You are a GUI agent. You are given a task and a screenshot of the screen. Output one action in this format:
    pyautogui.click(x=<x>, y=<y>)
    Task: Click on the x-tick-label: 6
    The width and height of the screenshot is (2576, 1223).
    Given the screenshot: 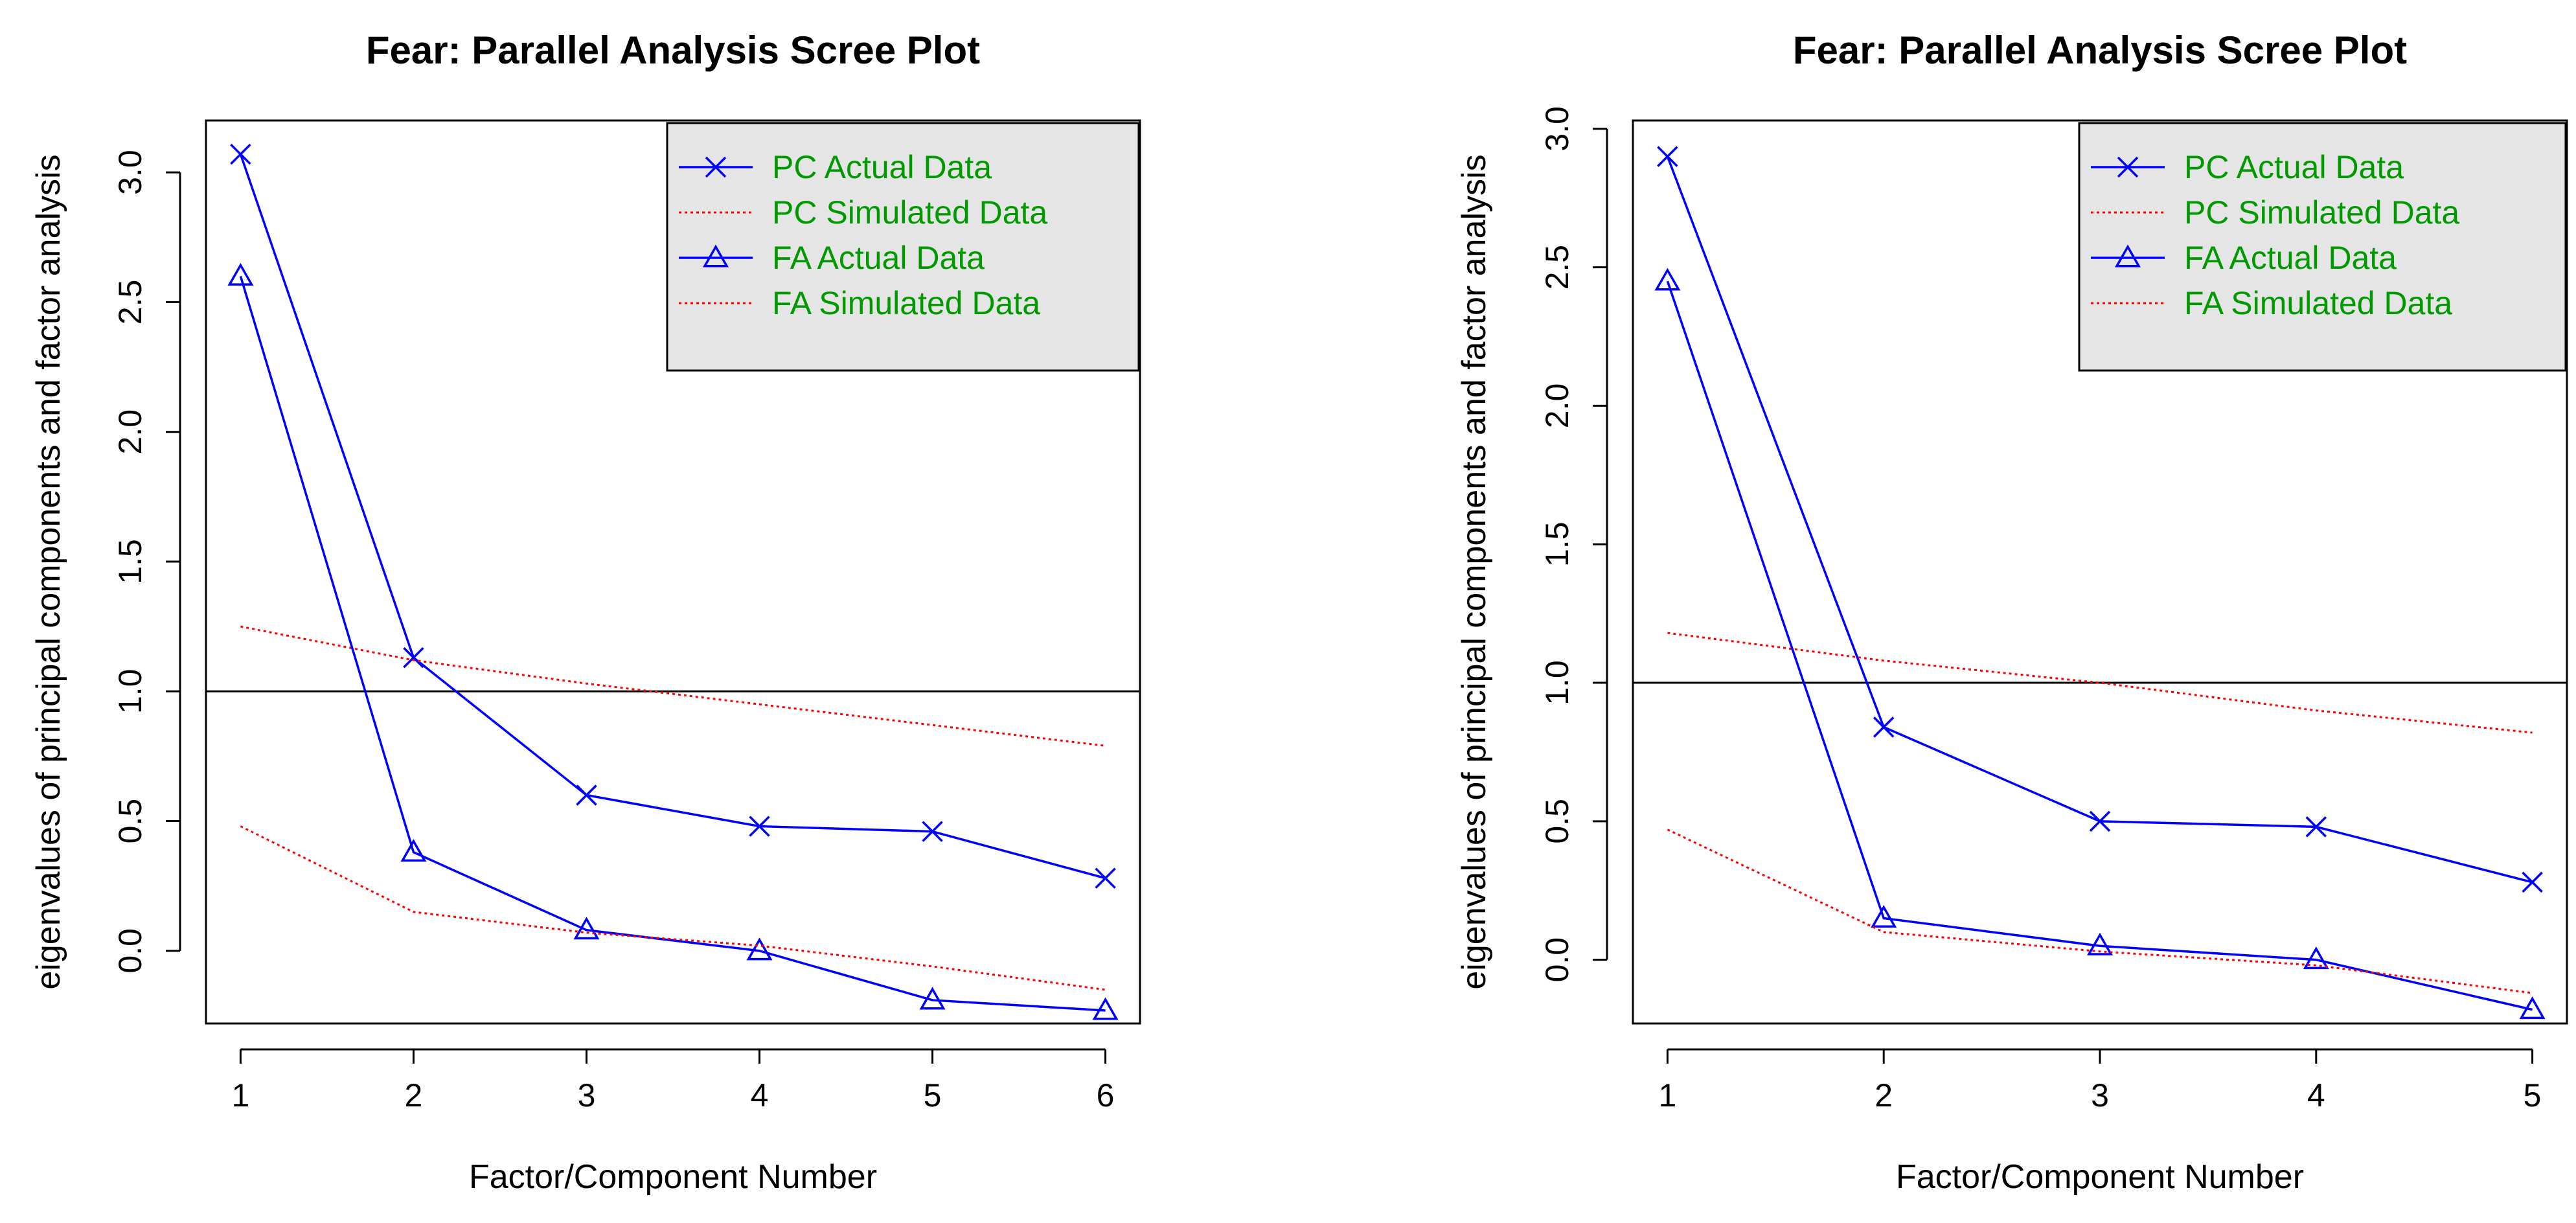 What is the action you would take?
    pyautogui.click(x=1106, y=1095)
    